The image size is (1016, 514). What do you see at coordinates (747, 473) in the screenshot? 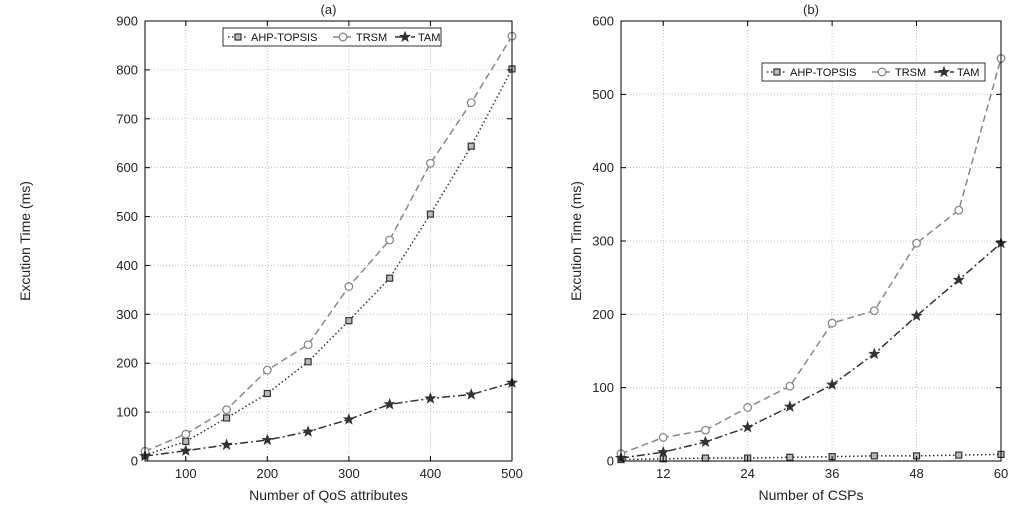
I see `x-tick-label: 24` at bounding box center [747, 473].